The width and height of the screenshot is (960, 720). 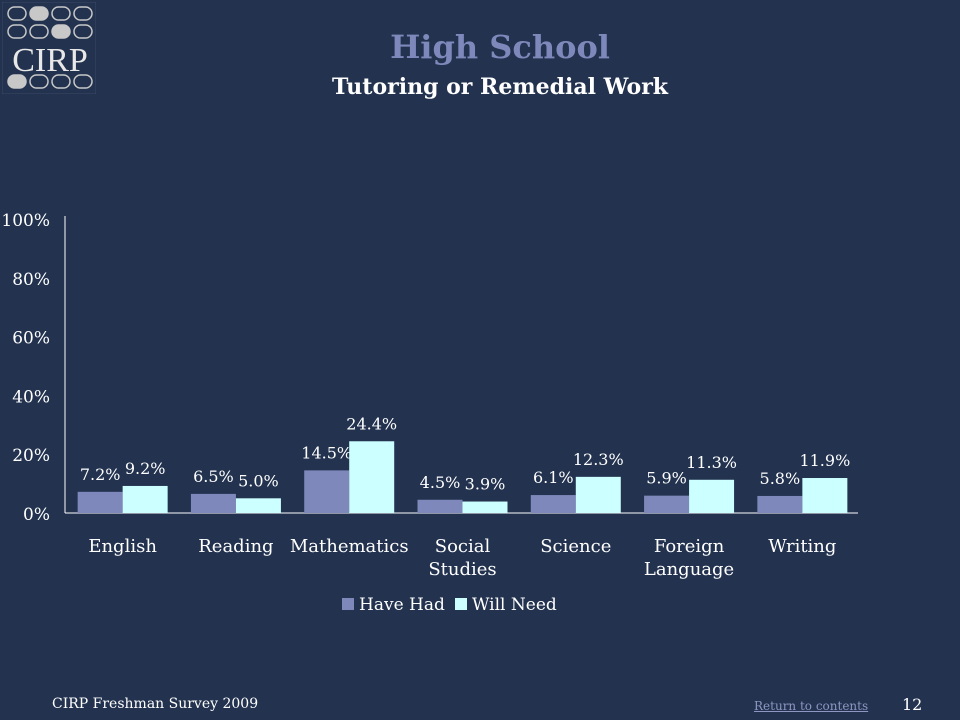 What do you see at coordinates (811, 706) in the screenshot?
I see `return-to-contents-link: Return to contents` at bounding box center [811, 706].